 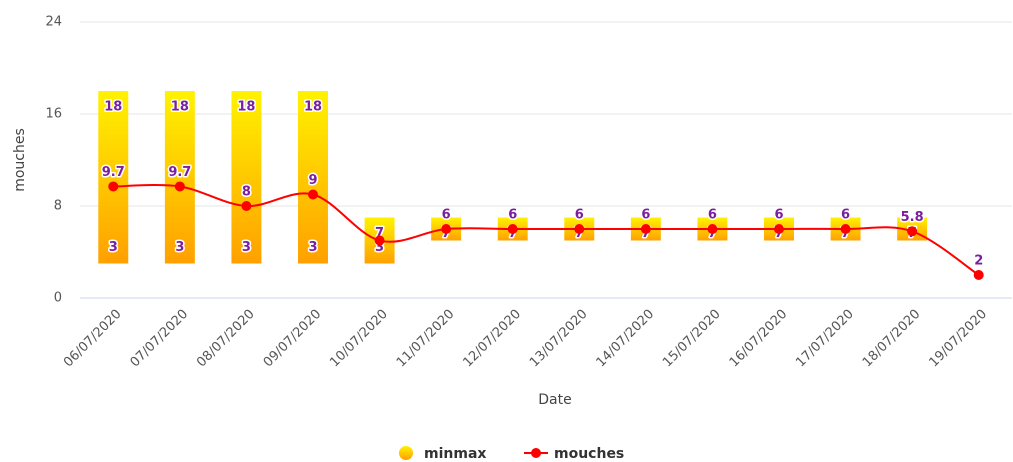 I want to click on data-label: 8, so click(x=246, y=192).